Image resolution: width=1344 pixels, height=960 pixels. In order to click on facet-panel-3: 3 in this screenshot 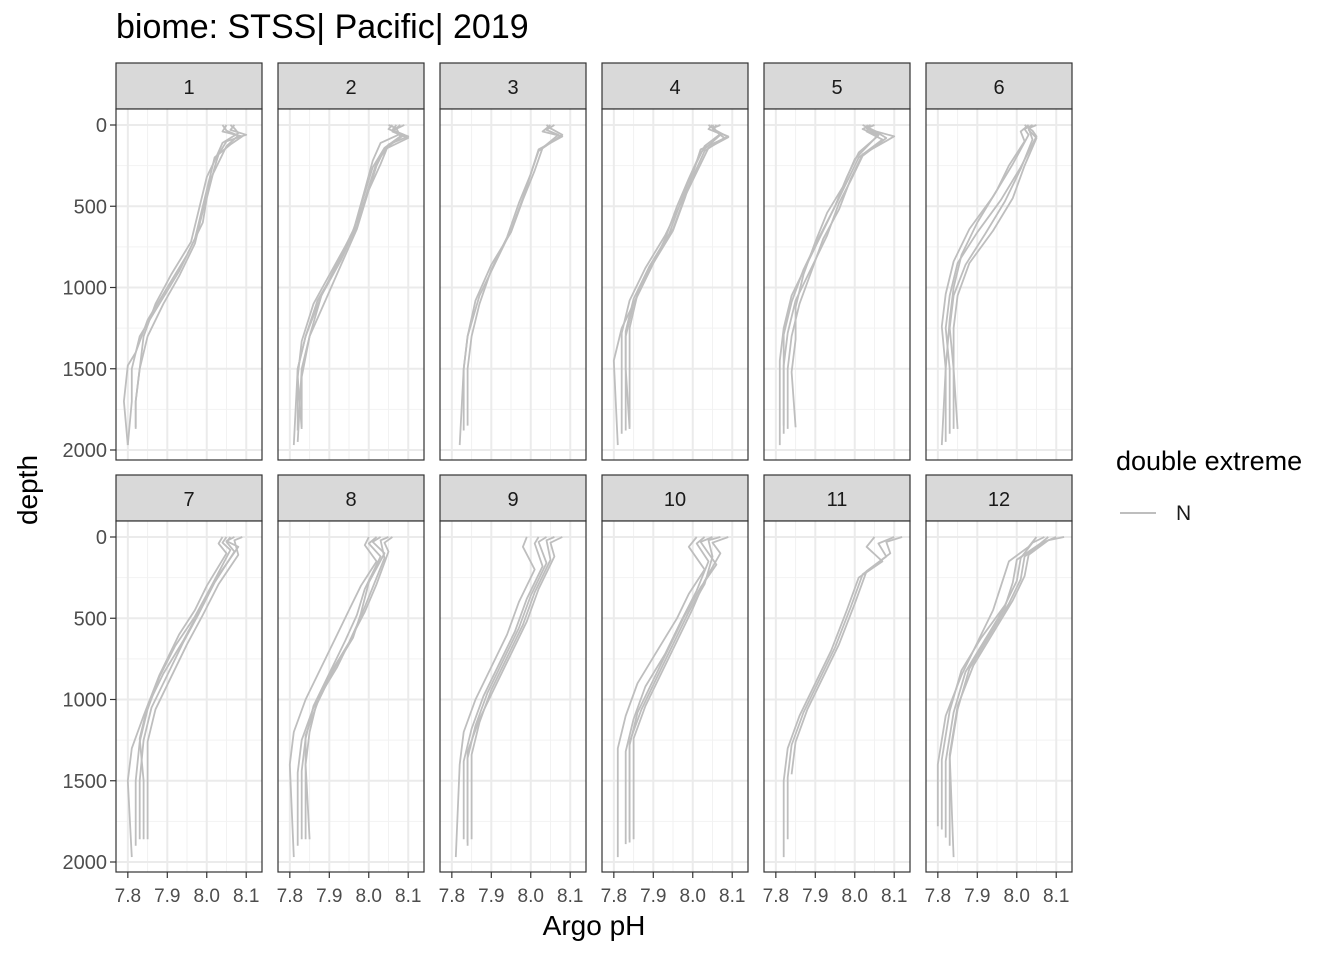, I will do `click(513, 261)`.